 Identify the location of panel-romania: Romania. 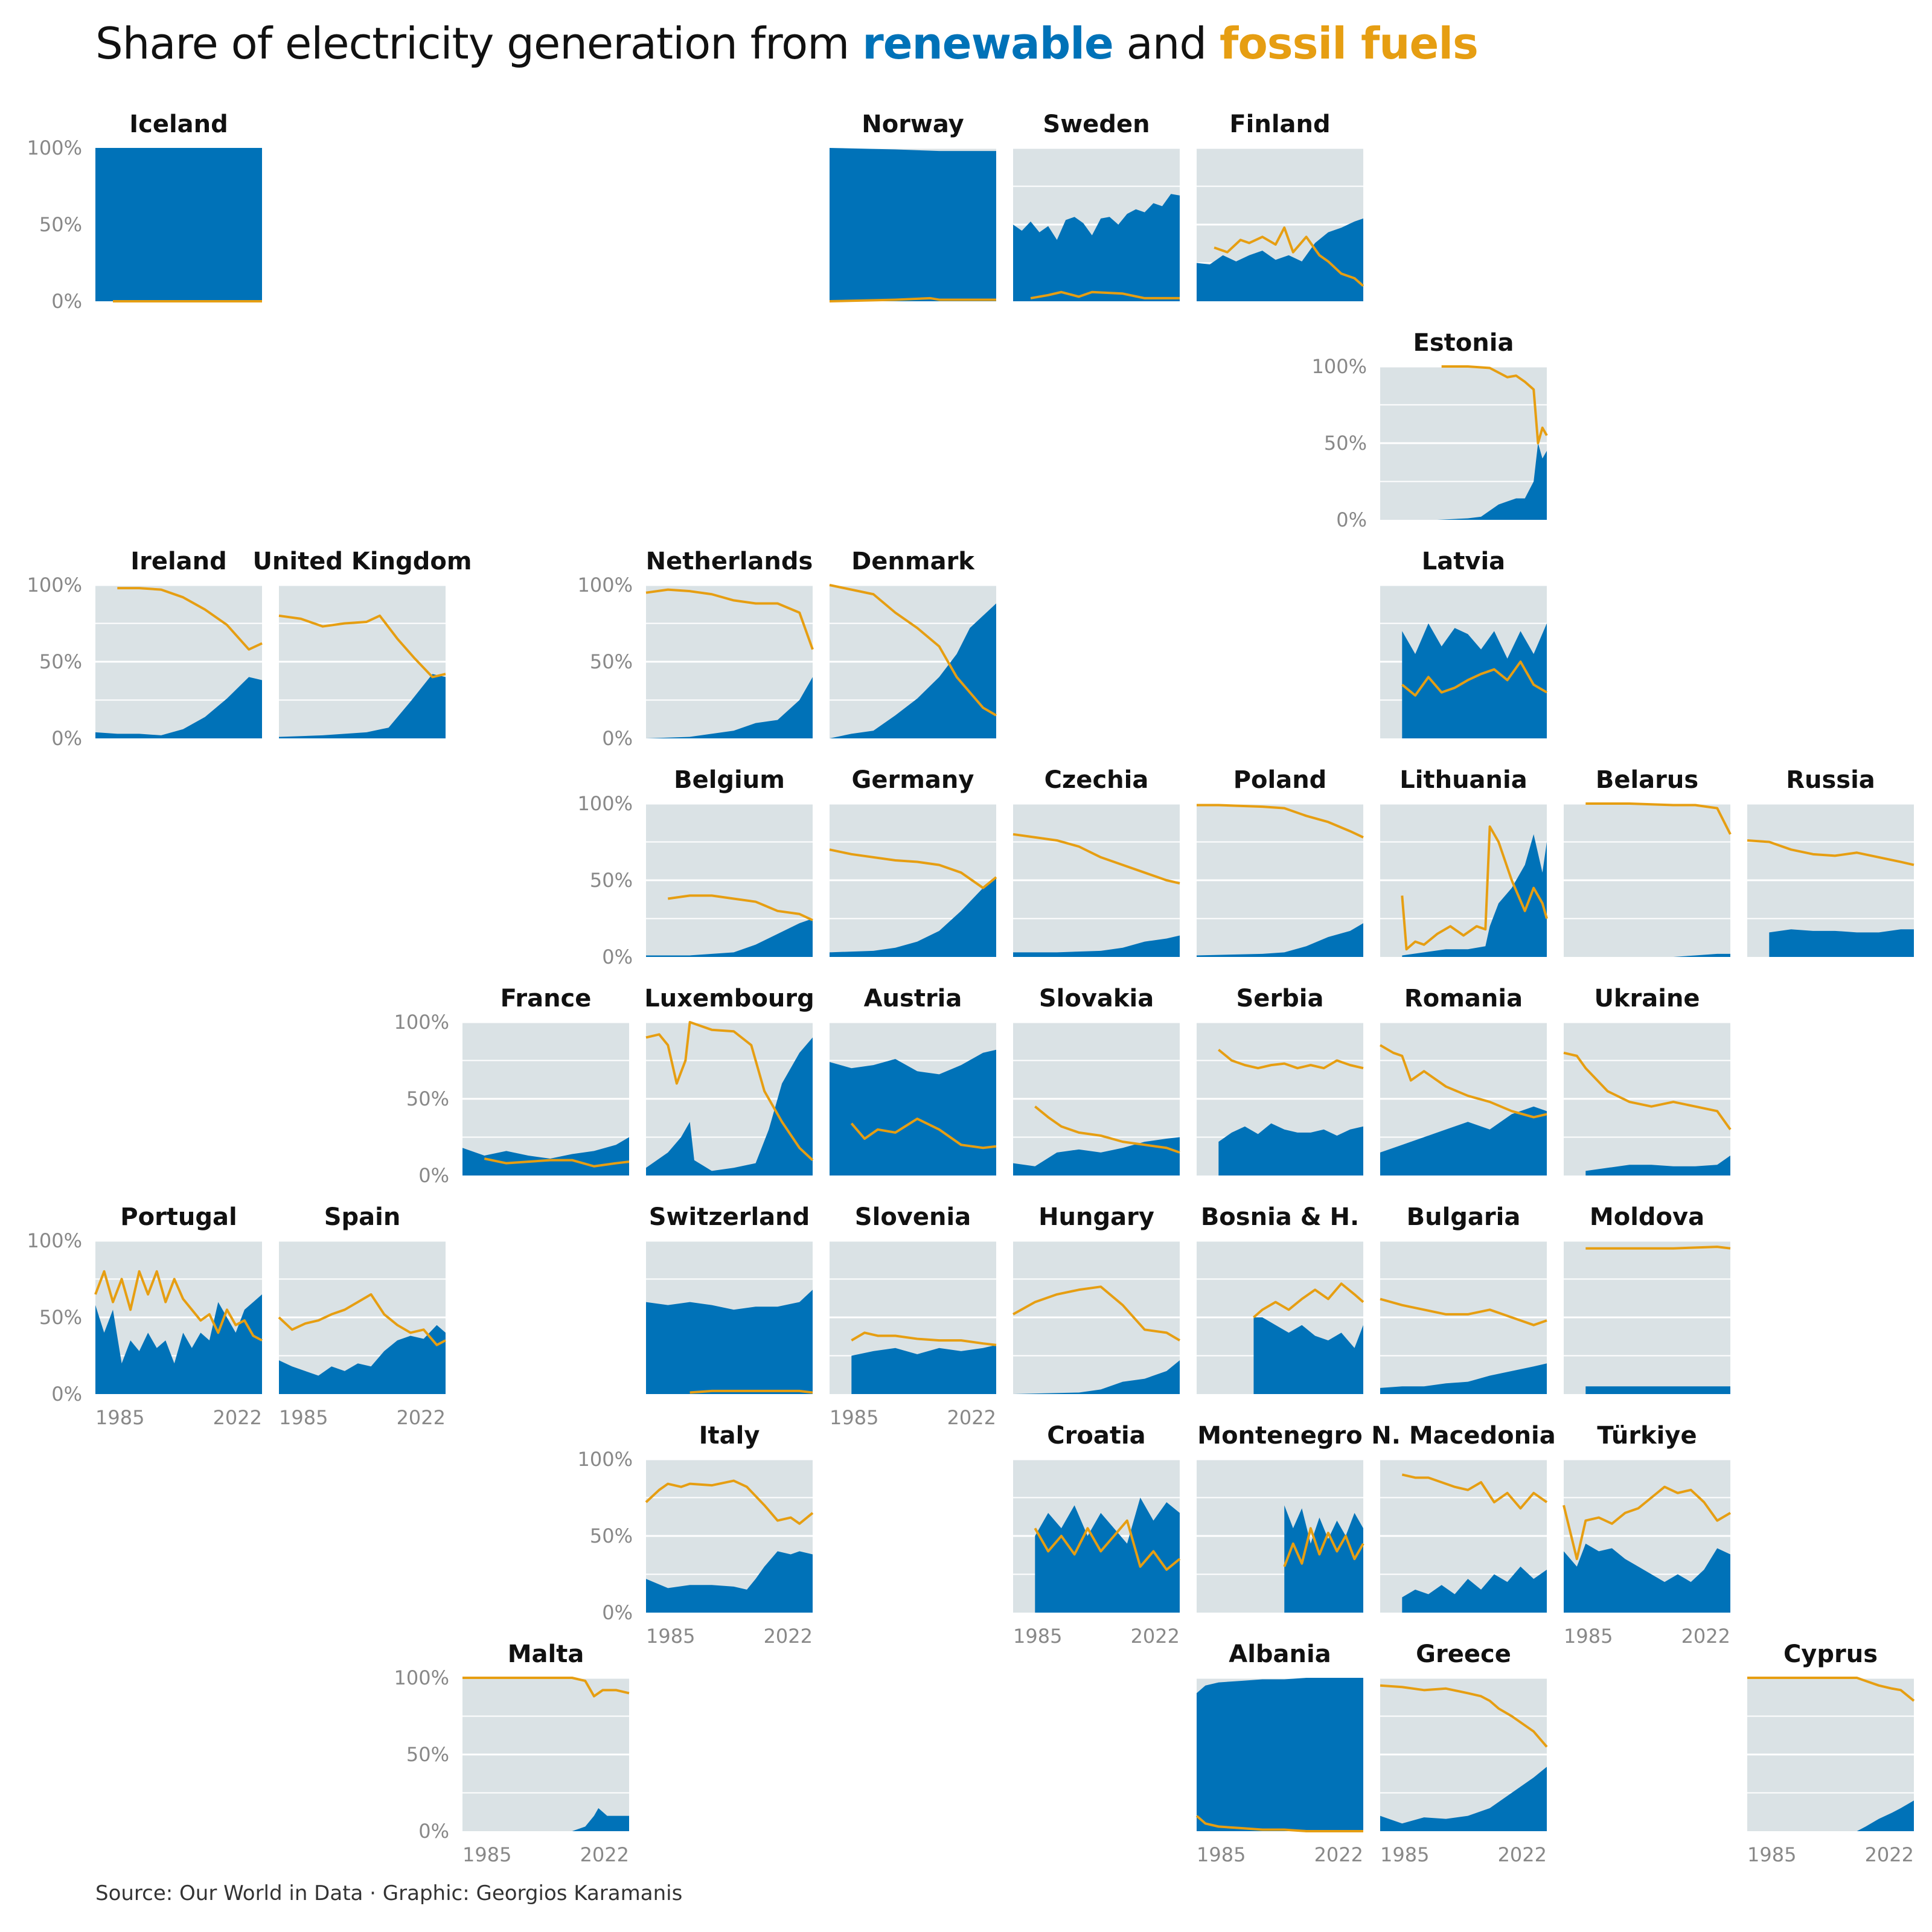
(1463, 1081).